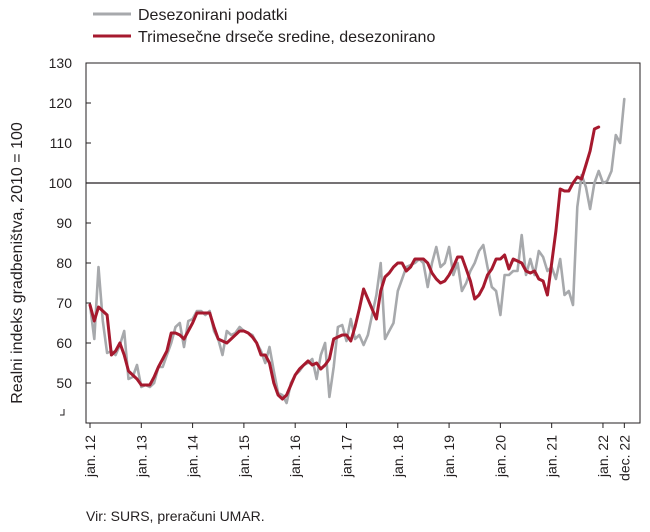  Describe the element at coordinates (244, 456) in the screenshot. I see `x-tick-label: jan. 15` at that location.